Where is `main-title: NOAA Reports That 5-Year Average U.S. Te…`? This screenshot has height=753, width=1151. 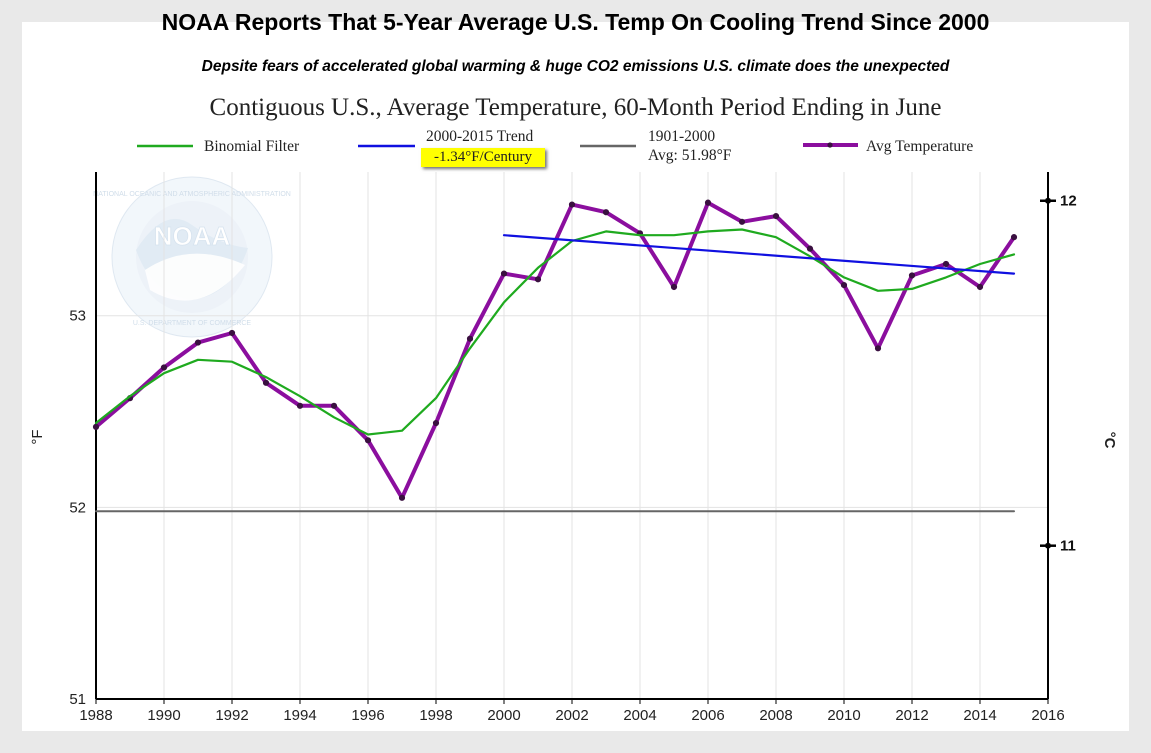
main-title: NOAA Reports That 5-Year Average U.S. Te… is located at coordinates (575, 22).